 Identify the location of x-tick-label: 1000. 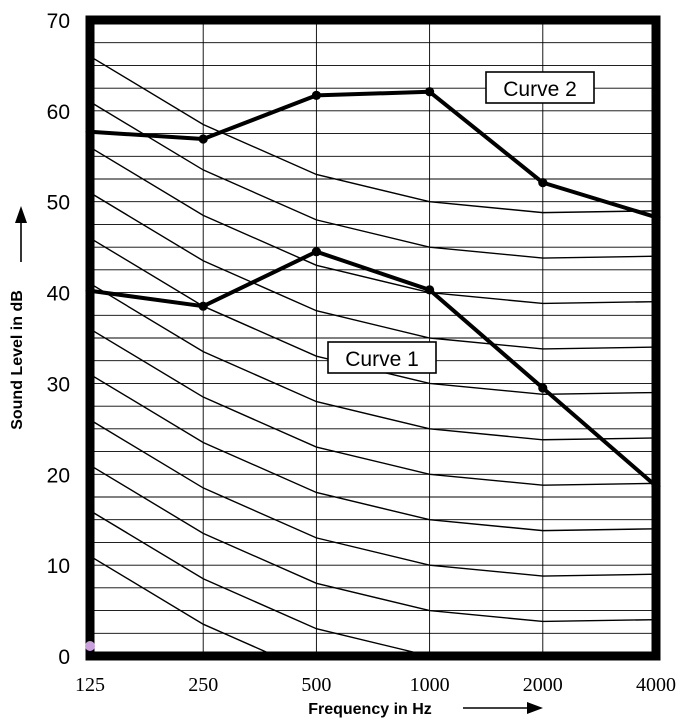
(430, 685).